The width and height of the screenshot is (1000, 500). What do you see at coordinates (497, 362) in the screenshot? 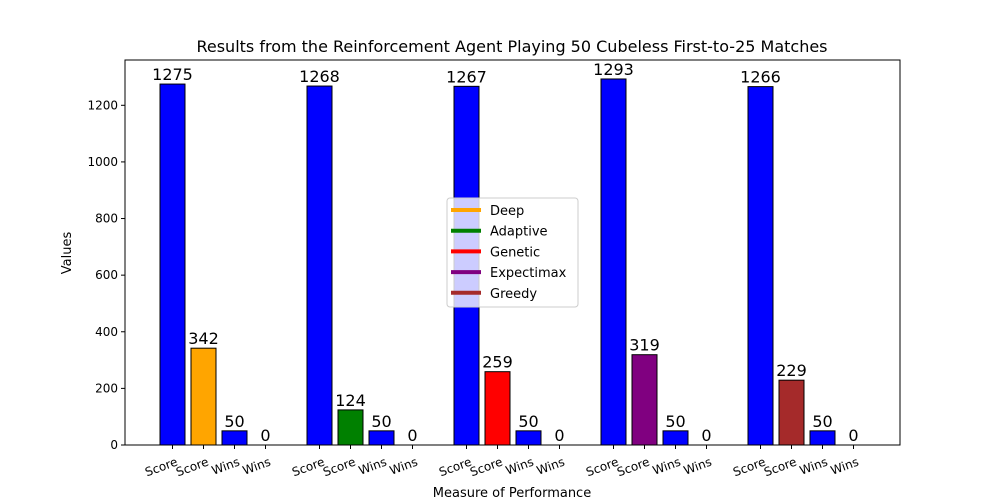
I see `bar-value-label: 259` at bounding box center [497, 362].